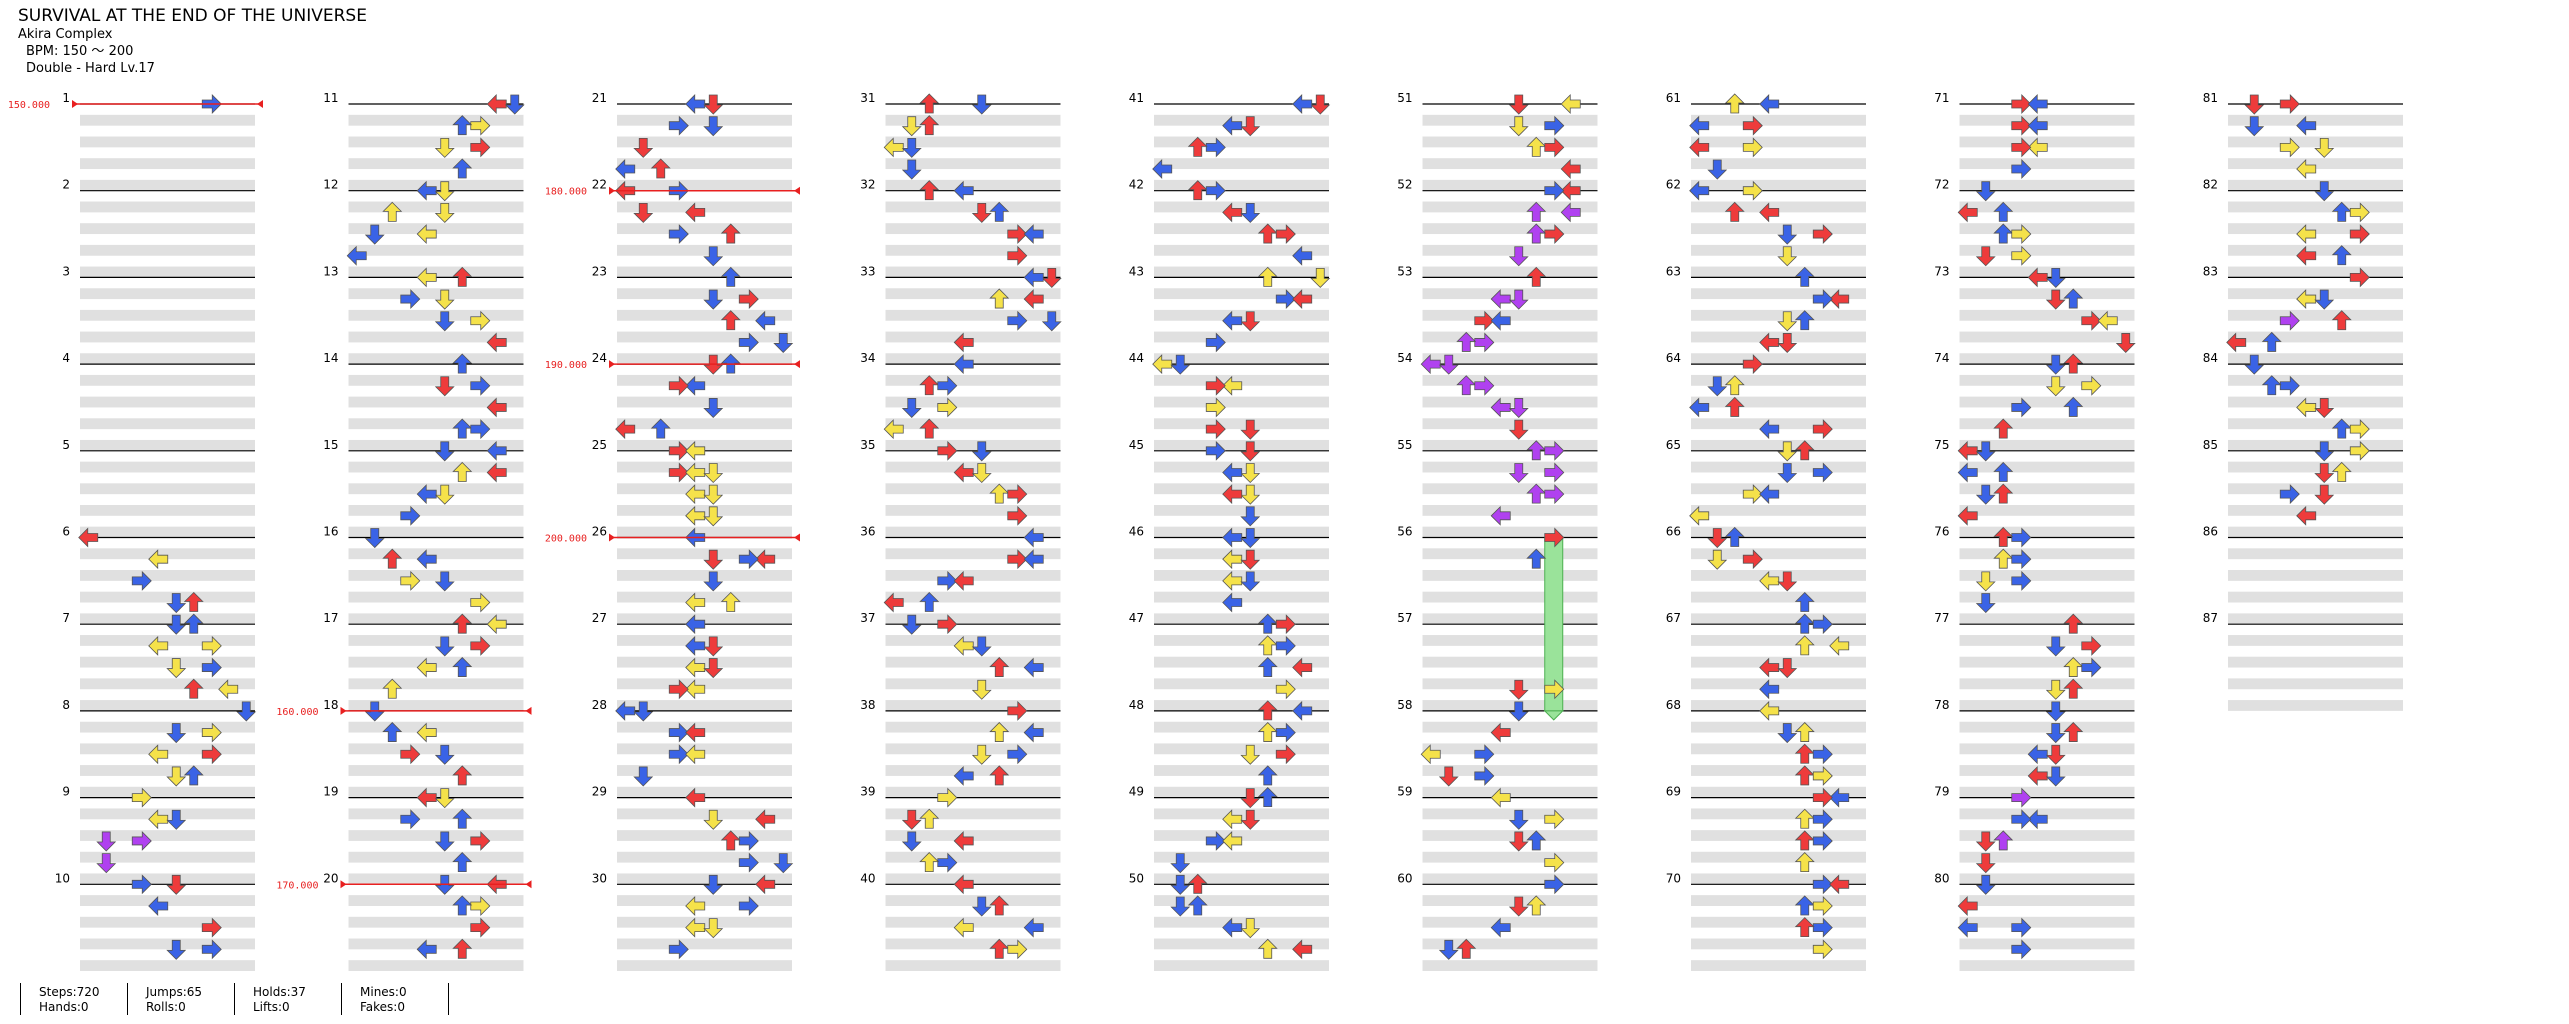 This screenshot has width=2569, height=1024. I want to click on measure-number: 52, so click(1404, 185).